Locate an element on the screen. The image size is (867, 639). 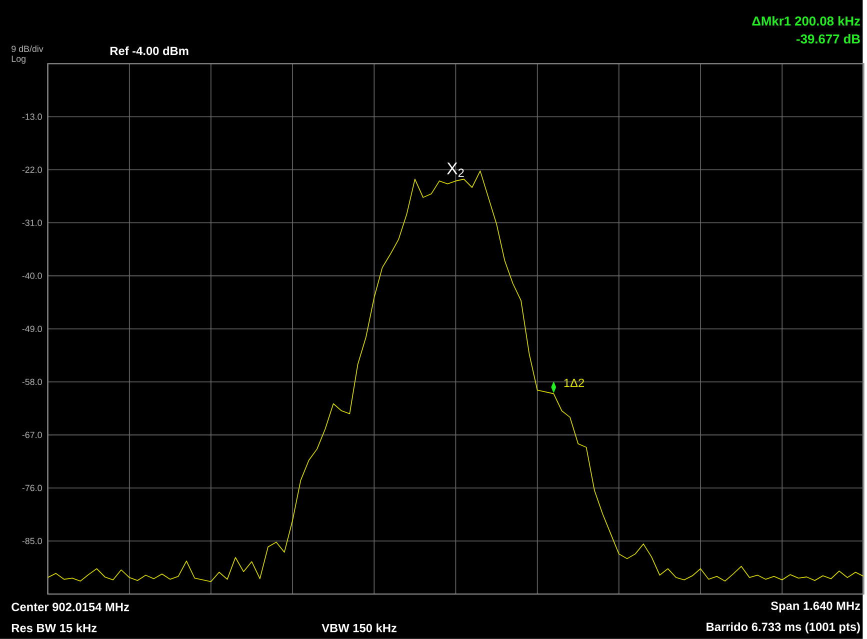
text: ΔMkr1 200.08 kHz is located at coordinates (806, 21).